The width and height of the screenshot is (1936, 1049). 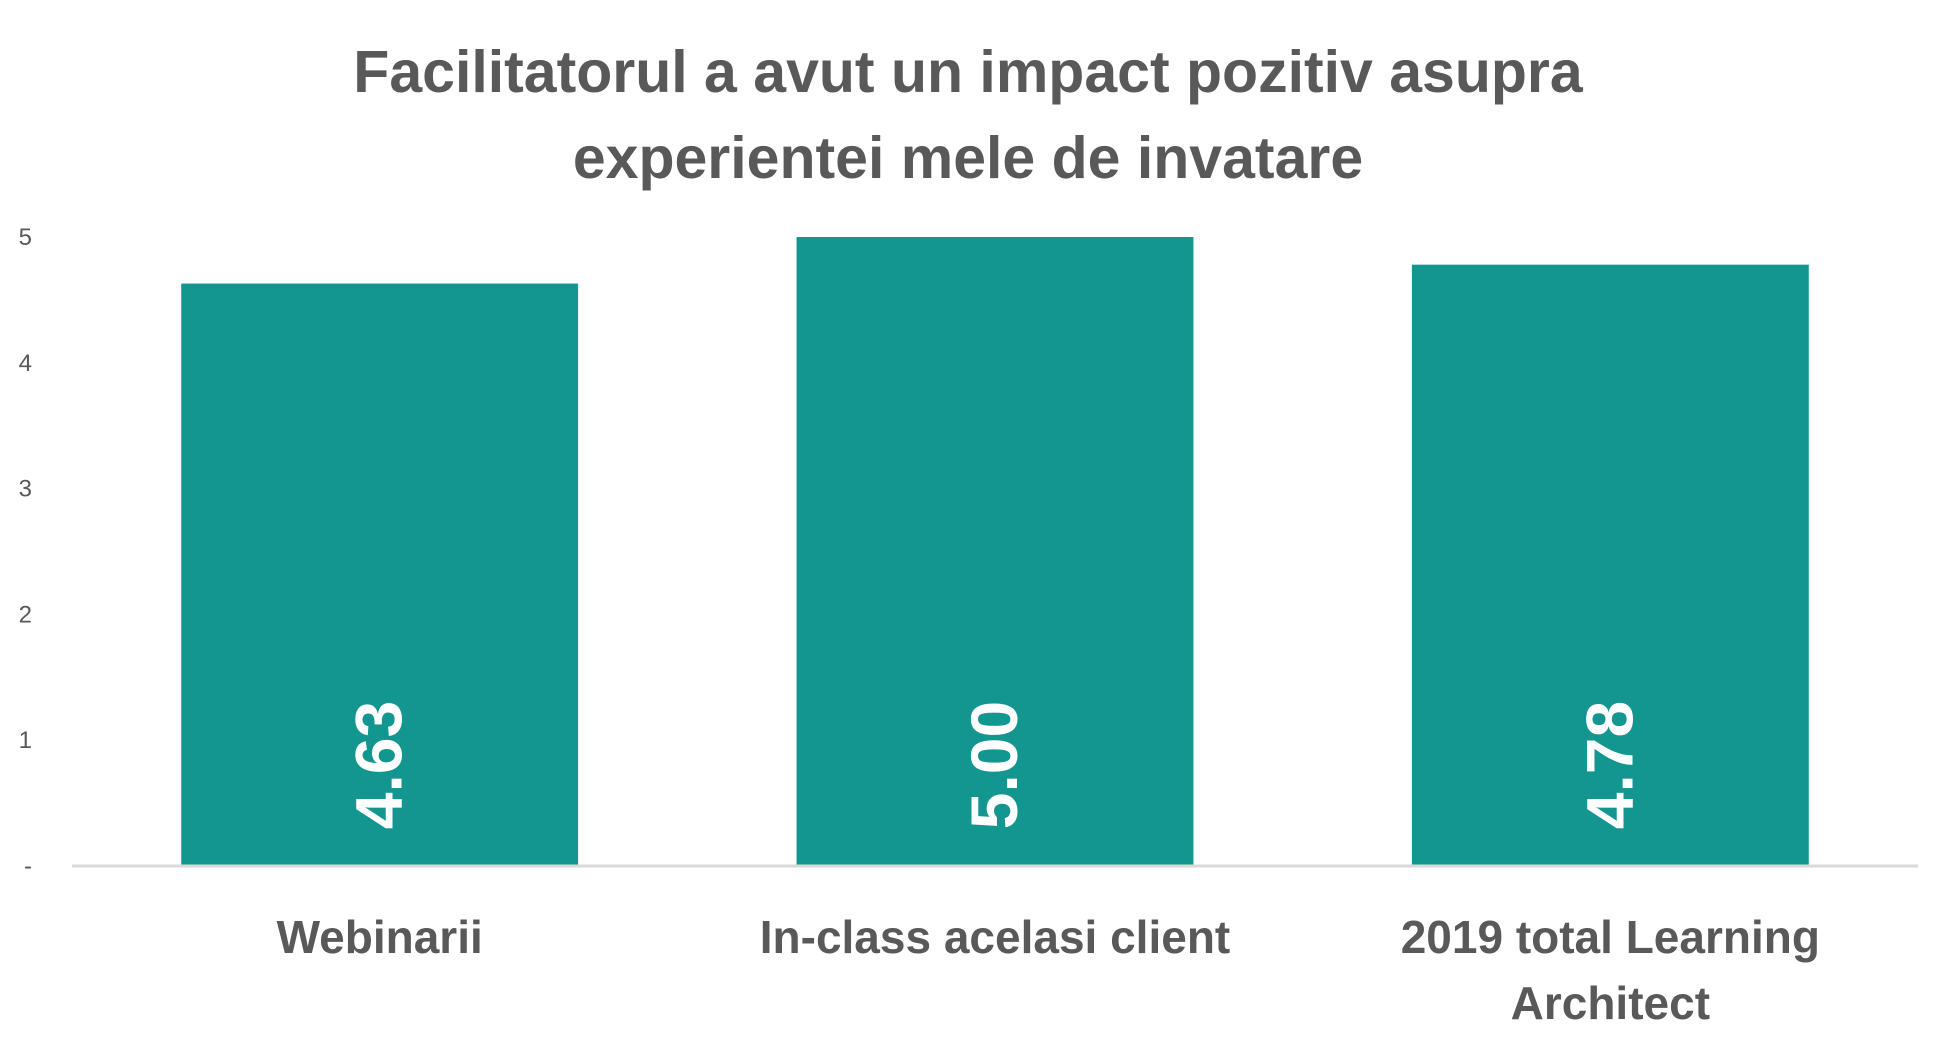 What do you see at coordinates (1610, 937) in the screenshot?
I see `x-tick-label: 2019 total Learning` at bounding box center [1610, 937].